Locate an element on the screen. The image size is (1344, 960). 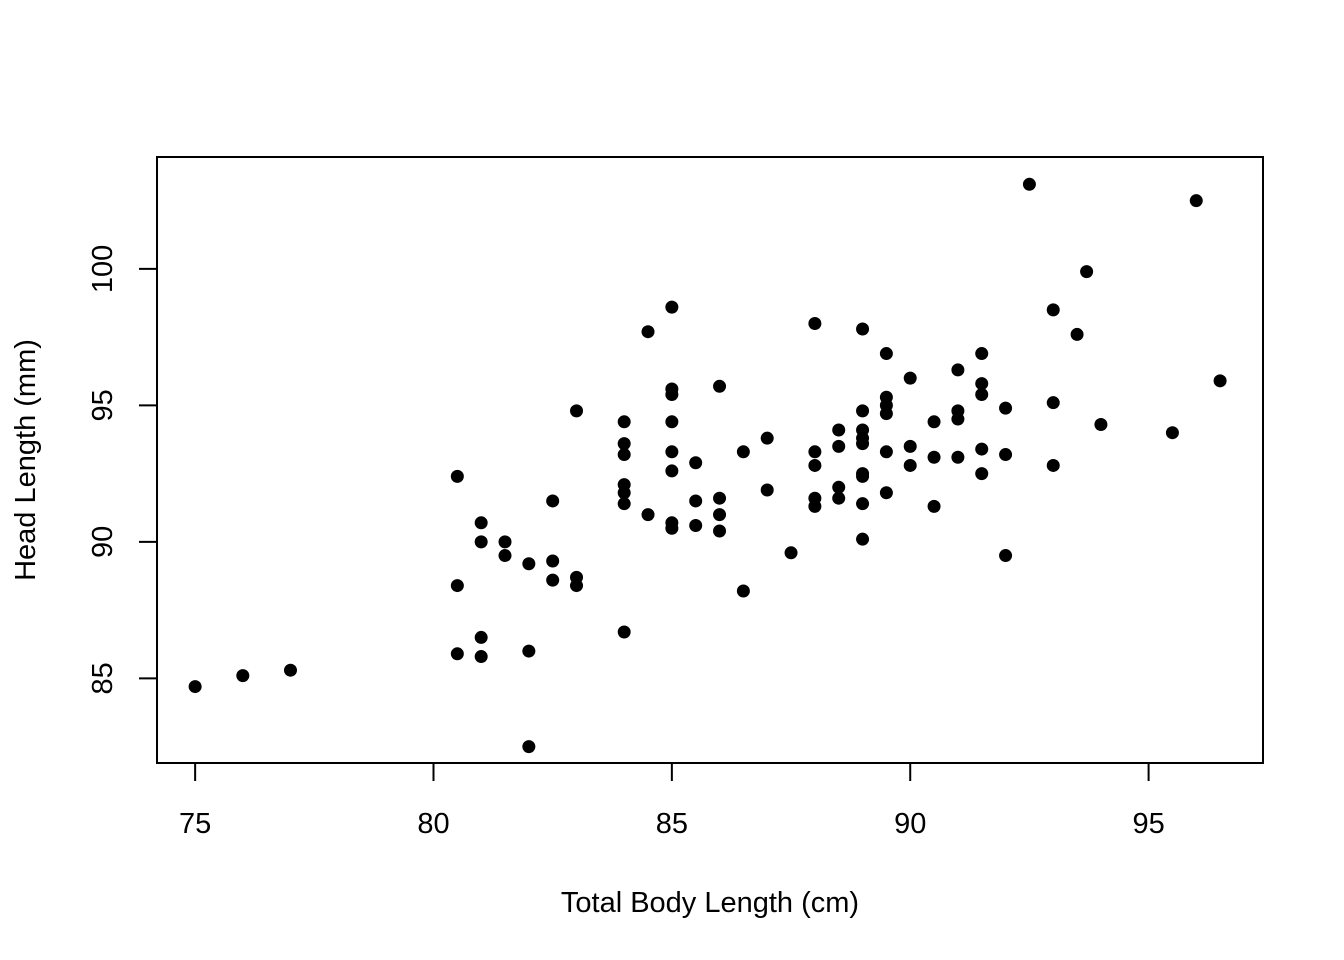
y-tick-label: 95 is located at coordinates (103, 405).